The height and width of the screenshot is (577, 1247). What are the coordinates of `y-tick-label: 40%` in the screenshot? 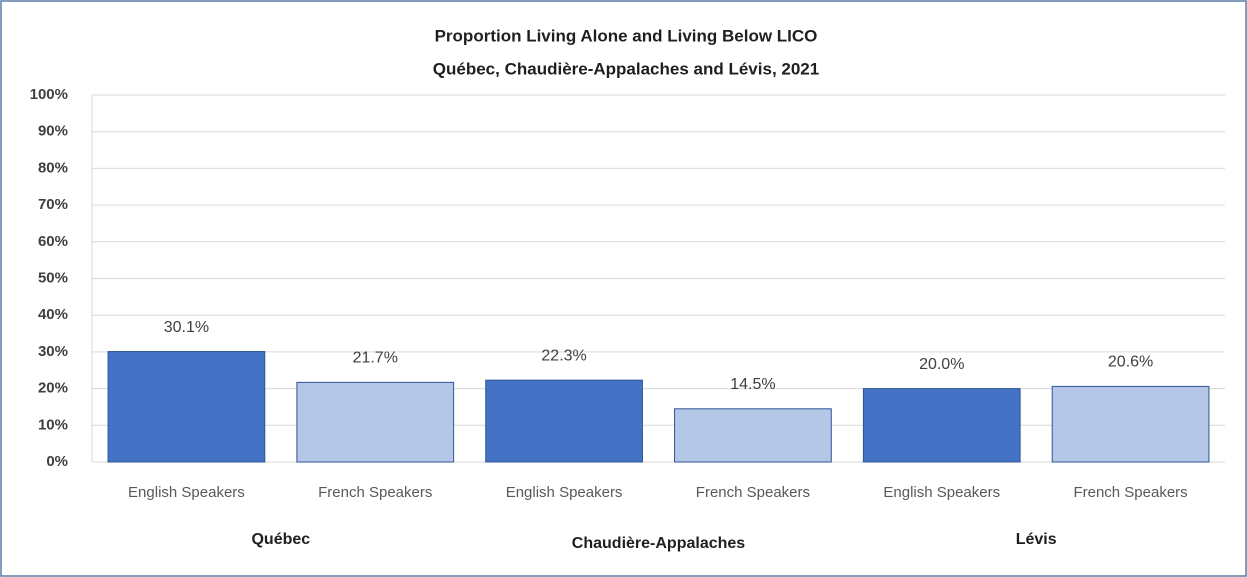 It's located at (53, 314).